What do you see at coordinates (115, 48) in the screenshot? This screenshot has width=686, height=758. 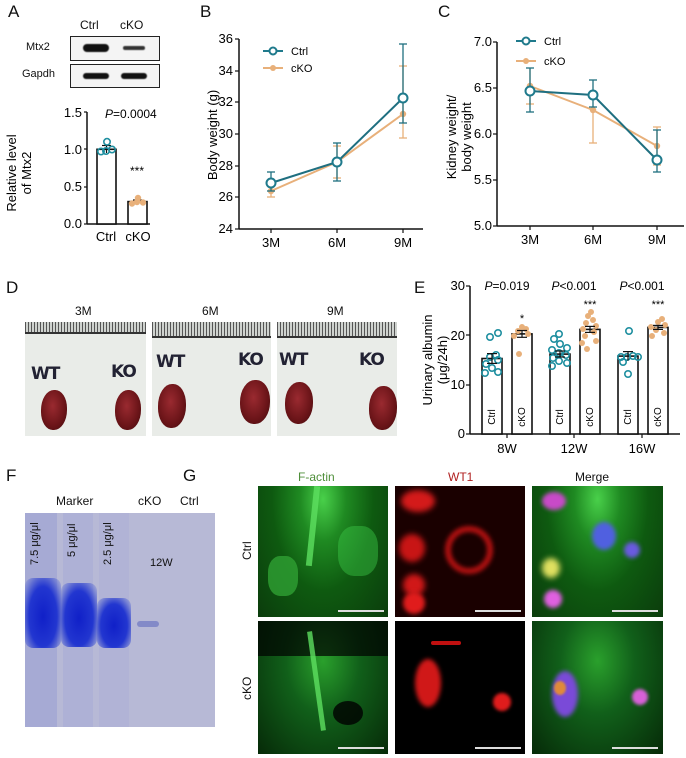 I see `blot-strip-mtx2` at bounding box center [115, 48].